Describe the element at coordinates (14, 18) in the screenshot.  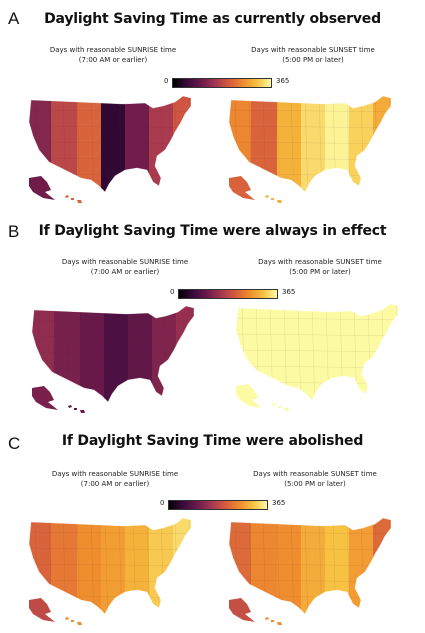
I see `panel-letter: A` at that location.